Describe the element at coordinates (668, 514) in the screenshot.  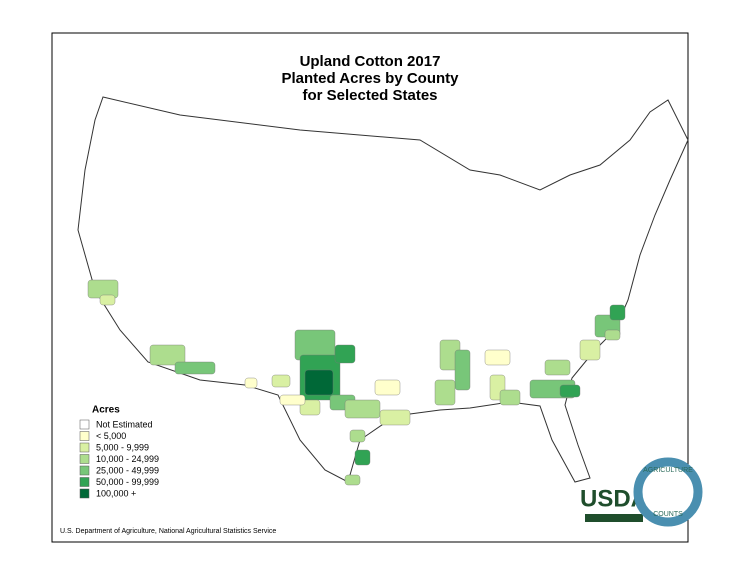
I see `logo-ring-bottom: COUNTS` at that location.